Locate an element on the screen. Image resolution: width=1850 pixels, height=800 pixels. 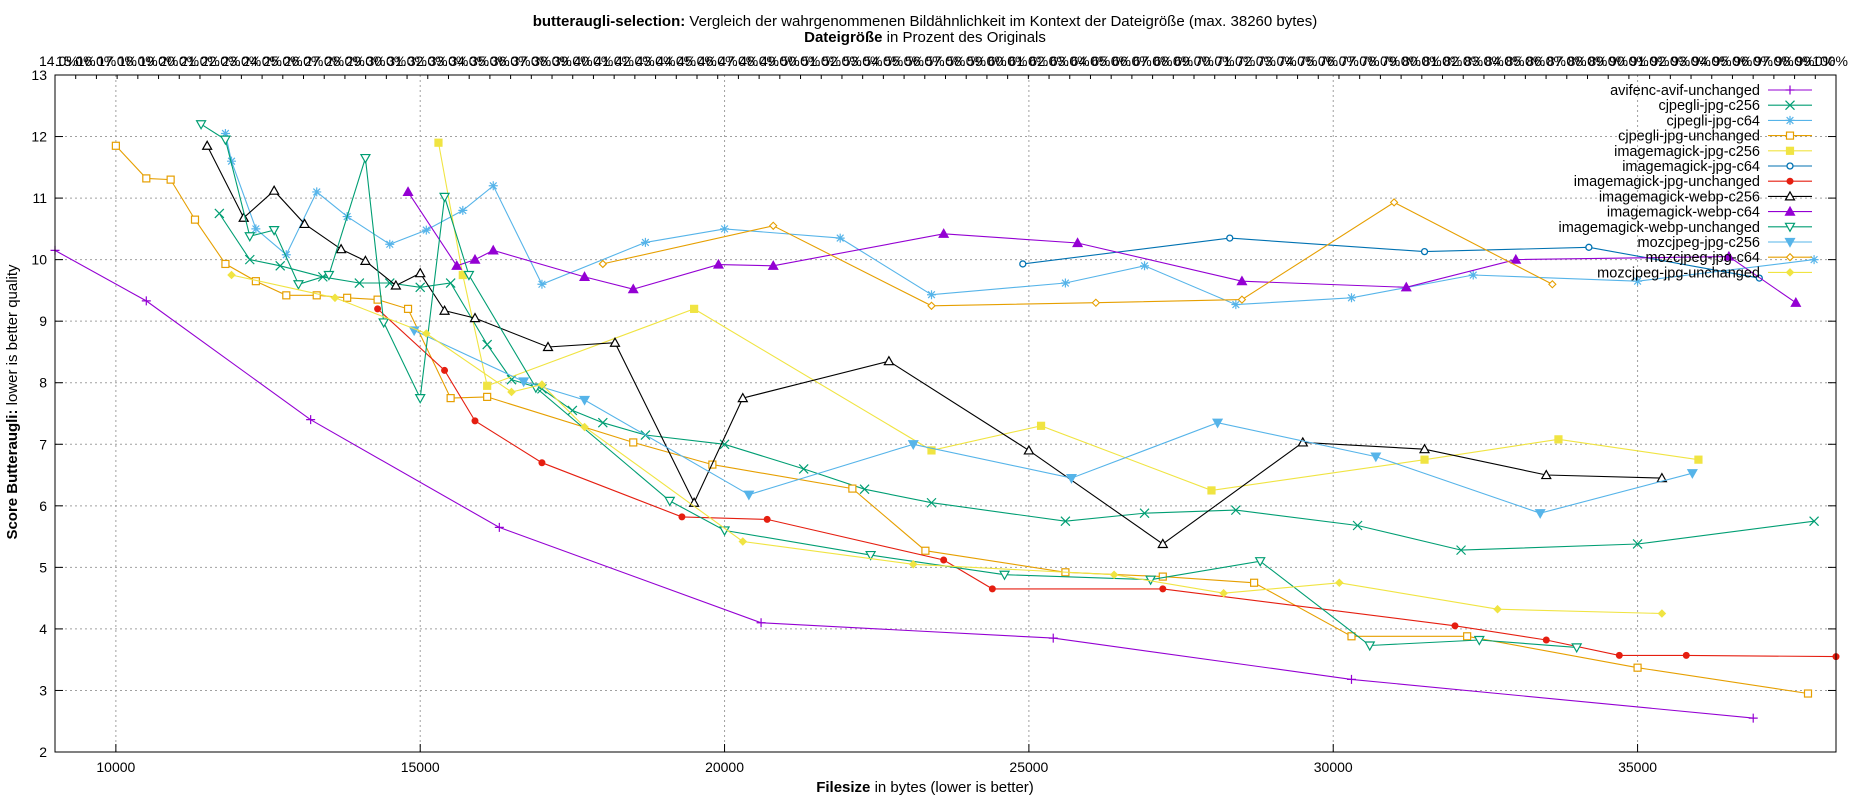
x2-tick-label: 96.0% is located at coordinates (1753, 61).